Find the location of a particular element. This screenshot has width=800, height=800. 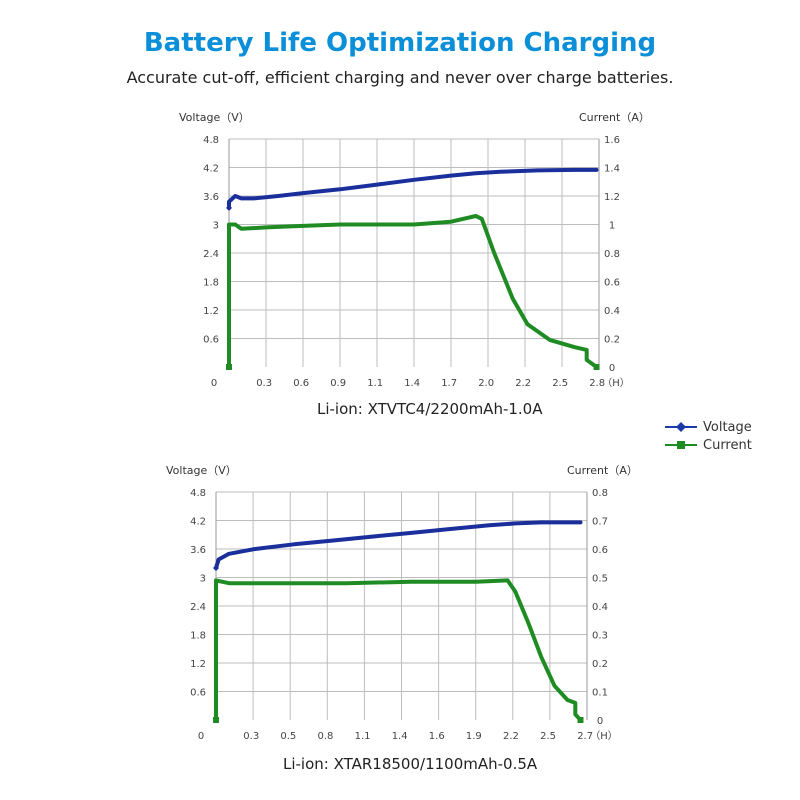

chart2-ylabel-left: Voltage（V） is located at coordinates (201, 470).